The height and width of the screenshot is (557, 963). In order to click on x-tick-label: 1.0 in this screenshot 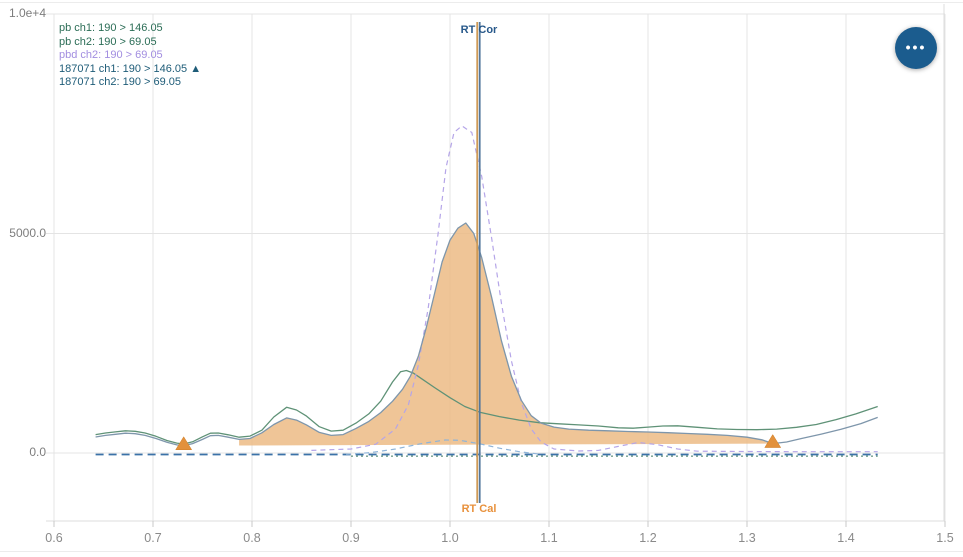, I will do `click(450, 538)`.